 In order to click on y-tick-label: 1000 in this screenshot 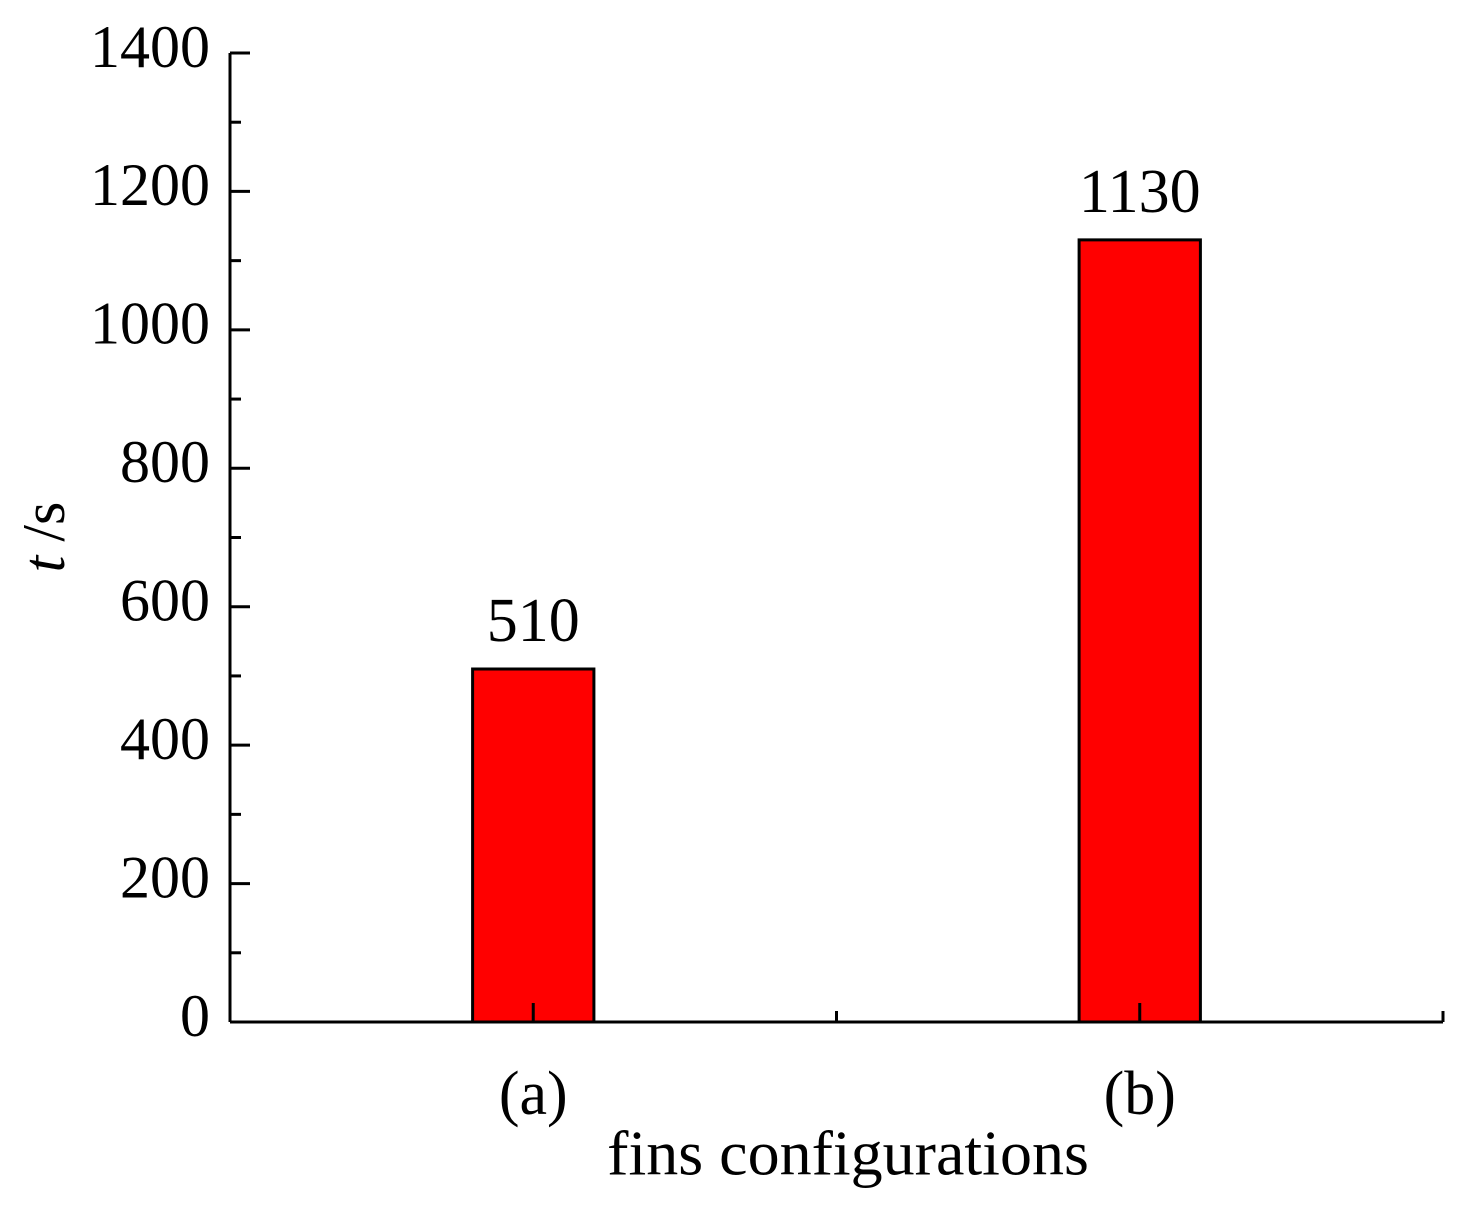, I will do `click(150, 324)`.